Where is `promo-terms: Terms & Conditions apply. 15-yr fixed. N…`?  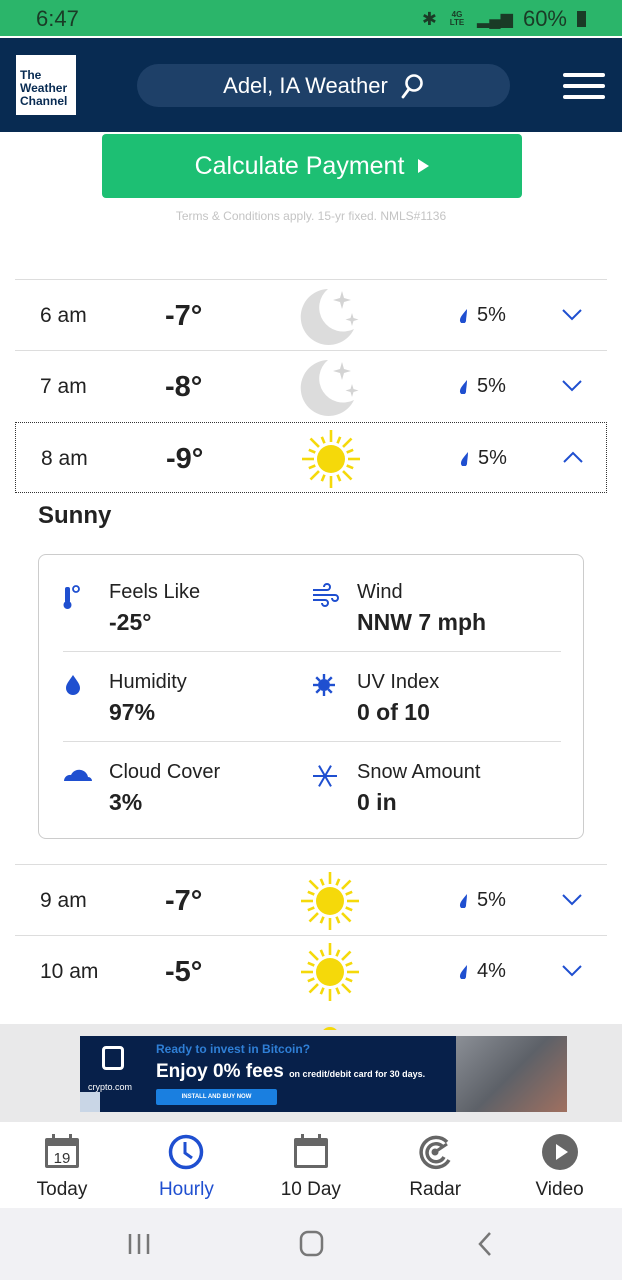
promo-terms: Terms & Conditions apply. 15-yr fixed. N… is located at coordinates (311, 216).